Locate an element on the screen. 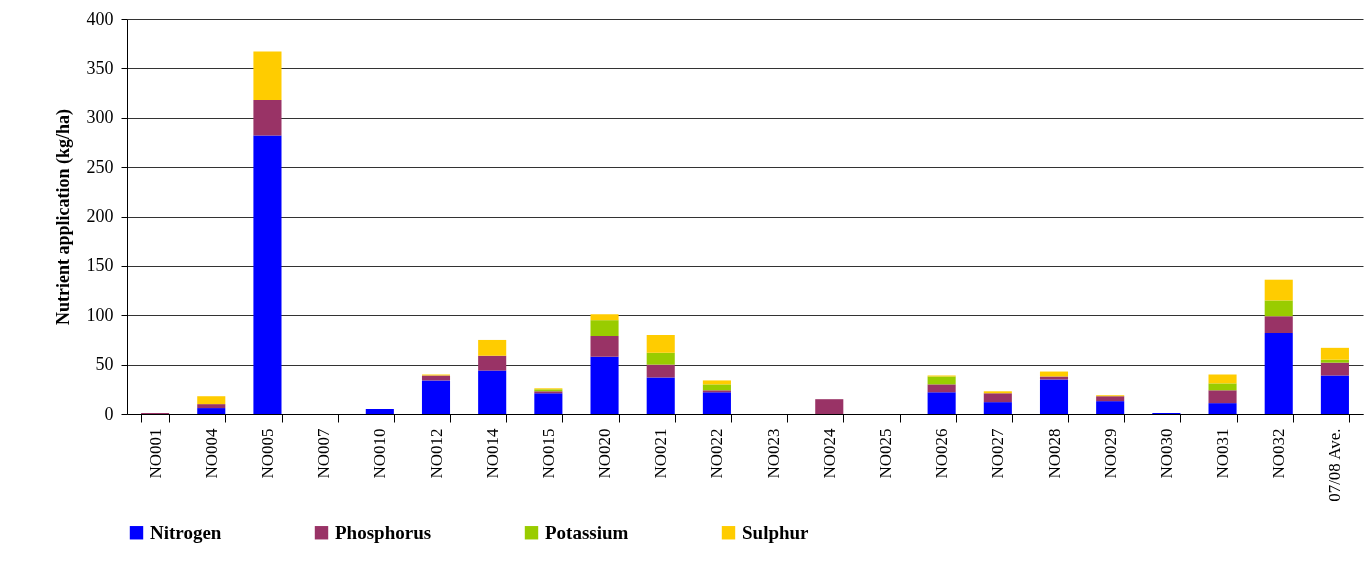 The image size is (1372, 578). y-tick-label: 100 is located at coordinates (100, 314).